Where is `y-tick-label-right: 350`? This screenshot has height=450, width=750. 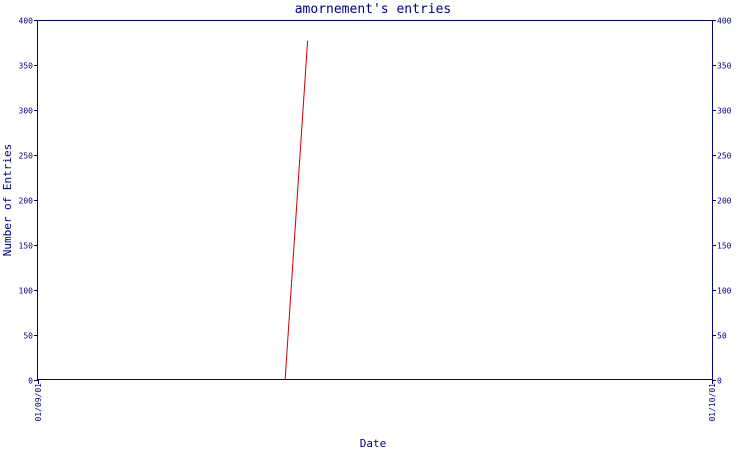
y-tick-label-right: 350 is located at coordinates (724, 66).